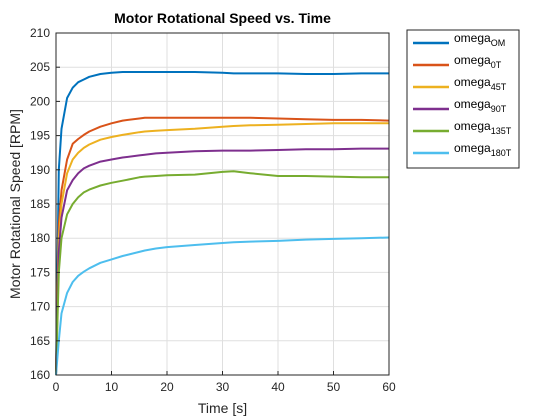 The image size is (560, 420). What do you see at coordinates (40, 170) in the screenshot?
I see `y-tick-label: 190` at bounding box center [40, 170].